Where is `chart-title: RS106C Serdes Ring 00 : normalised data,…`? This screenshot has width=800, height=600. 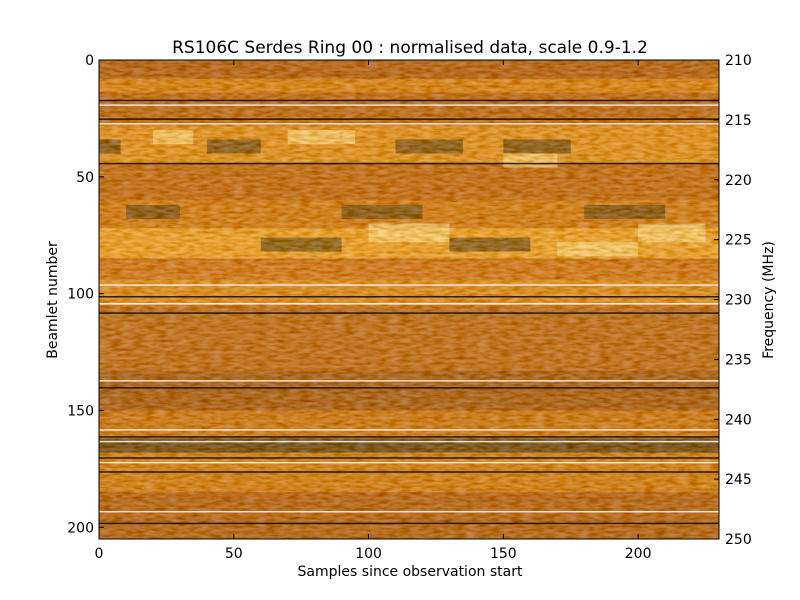
chart-title: RS106C Serdes Ring 00 : normalised data,… is located at coordinates (410, 48).